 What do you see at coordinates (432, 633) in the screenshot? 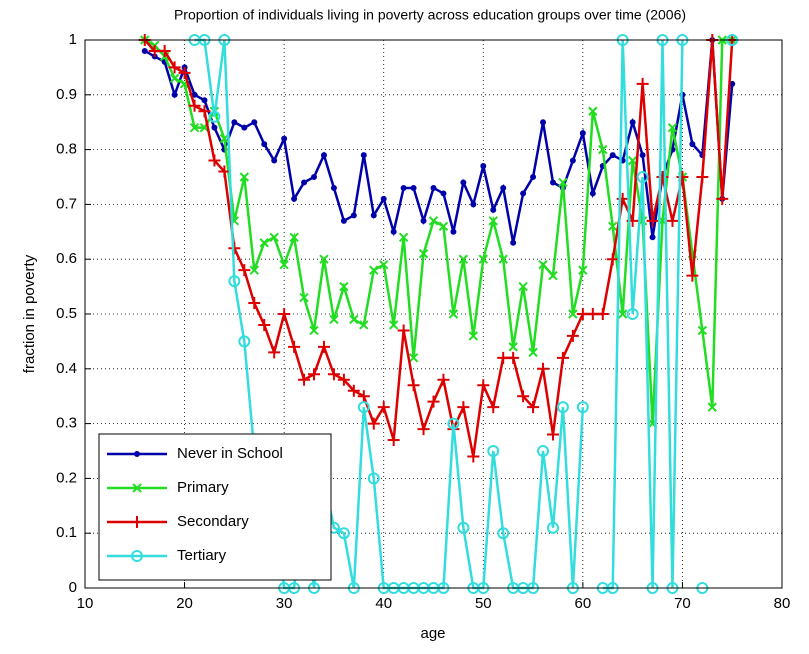
I see `x-axis-label: age` at bounding box center [432, 633].